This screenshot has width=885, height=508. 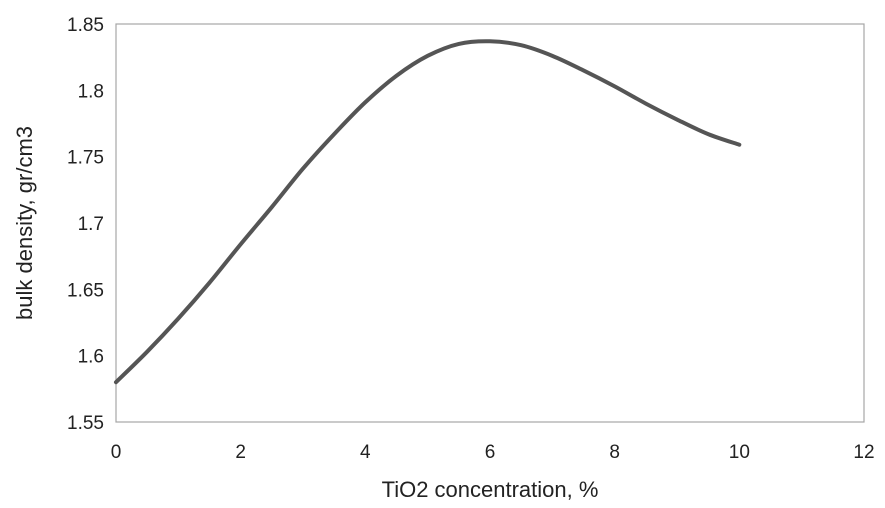 What do you see at coordinates (85, 158) in the screenshot?
I see `y-tick-label: 1.75` at bounding box center [85, 158].